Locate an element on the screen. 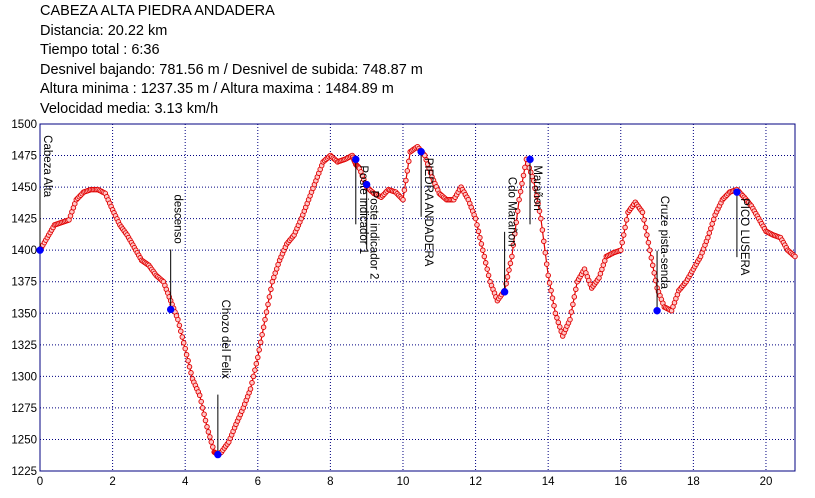 The image size is (815, 498). x-tick-label: 12 is located at coordinates (475, 482).